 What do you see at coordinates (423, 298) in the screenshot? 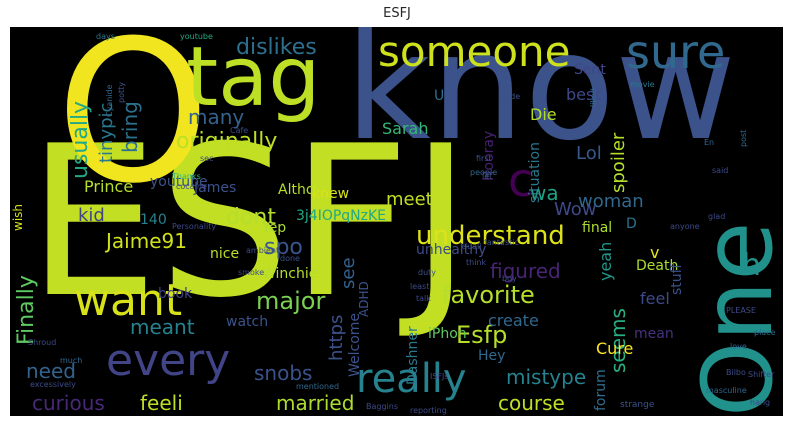
I see `word: talk` at bounding box center [423, 298].